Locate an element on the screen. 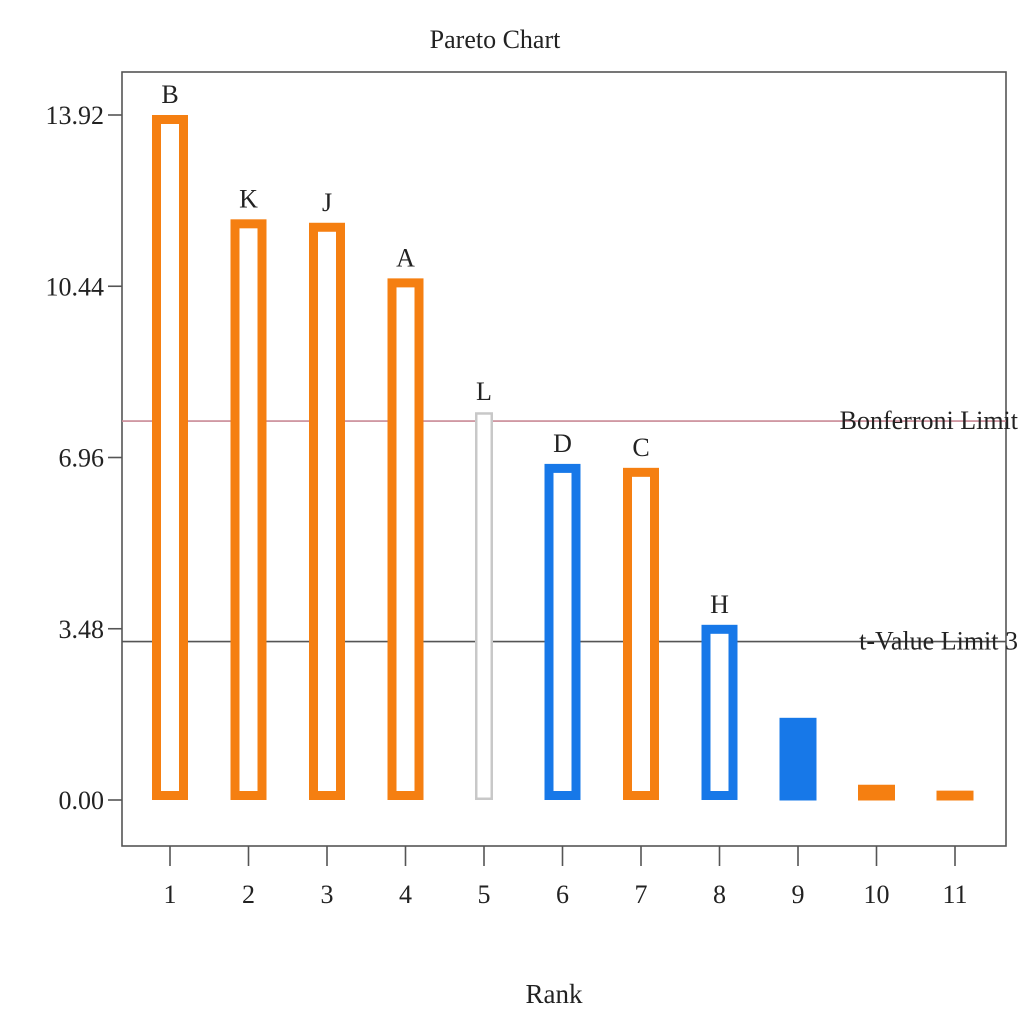 Image resolution: width=1024 pixels, height=1024 pixels. x-tick-label: 1 is located at coordinates (170, 894).